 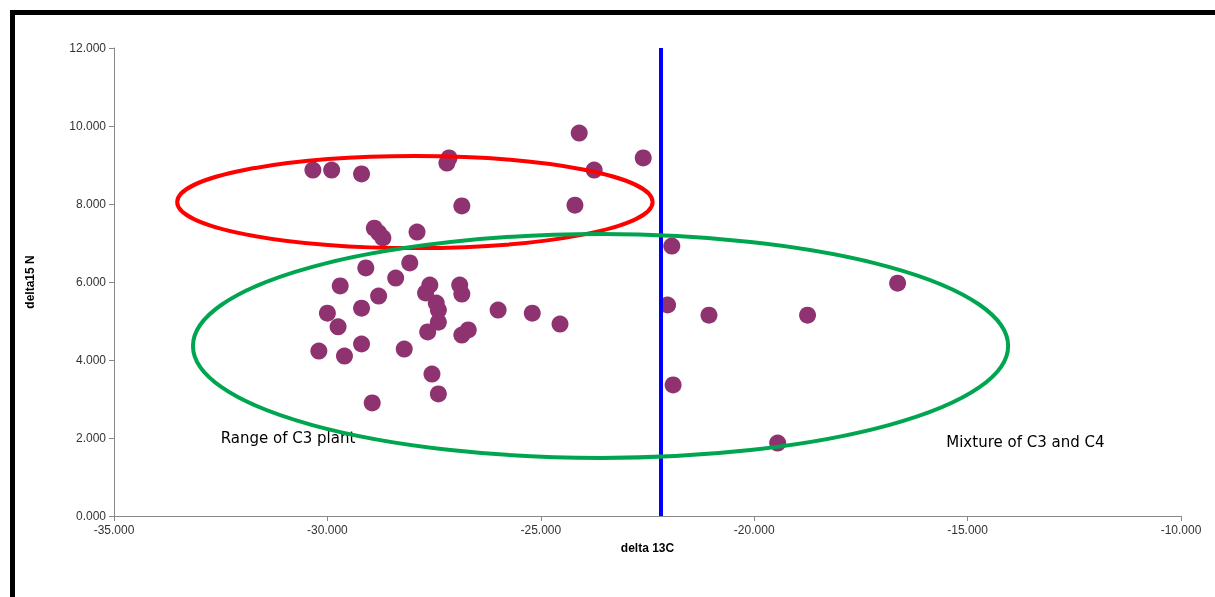 I want to click on x-tick-label: -20.000, so click(x=754, y=530).